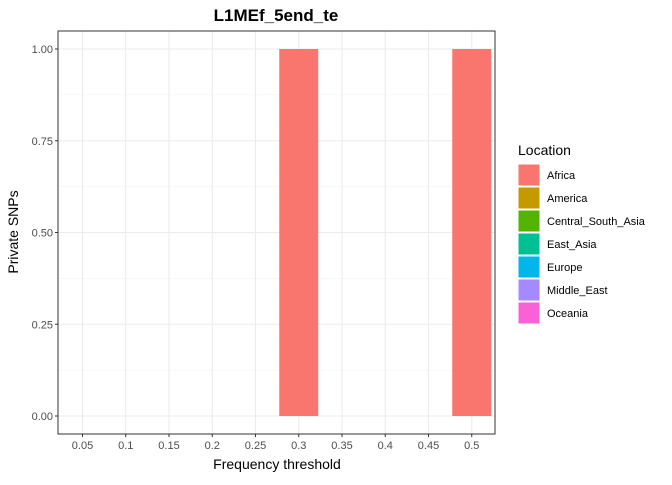 This screenshot has height=485, width=672. Describe the element at coordinates (42, 417) in the screenshot. I see `y-tick-label: 0.00` at that location.